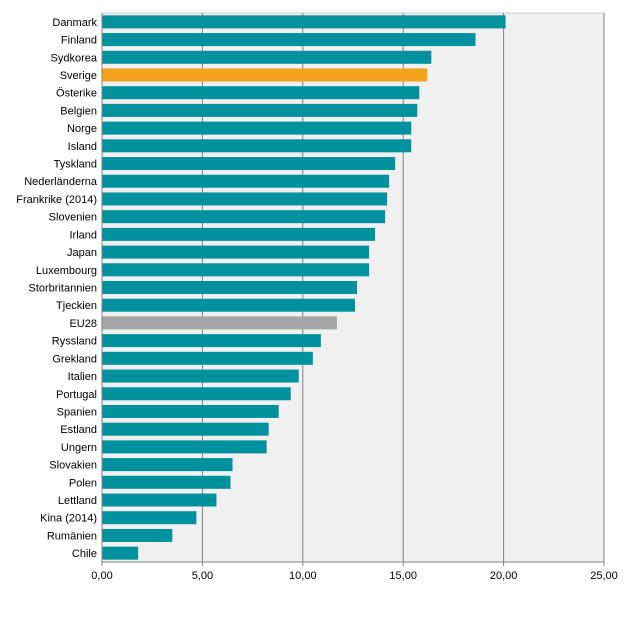 The image size is (644, 622). I want to click on category-label: Kina (2014), so click(68, 519).